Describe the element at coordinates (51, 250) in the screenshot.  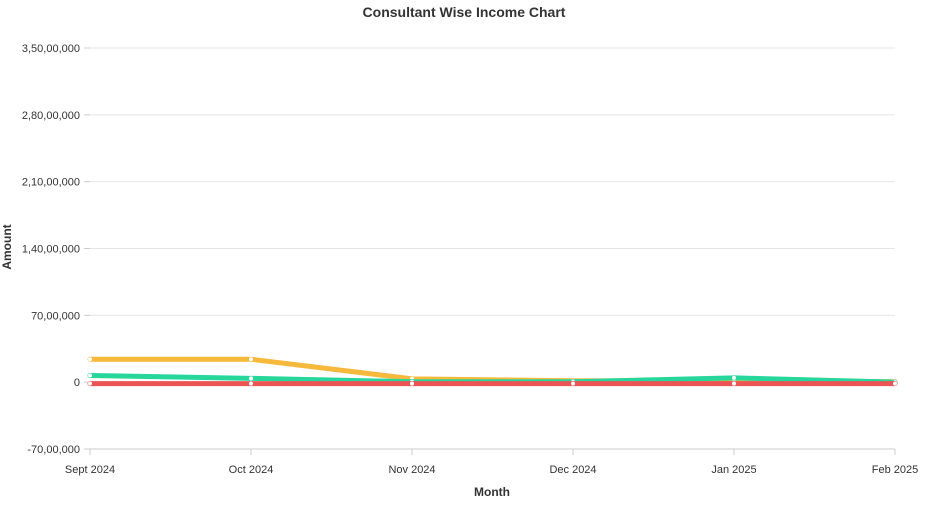
I see `y-tick-label: 1,40,00,000` at that location.